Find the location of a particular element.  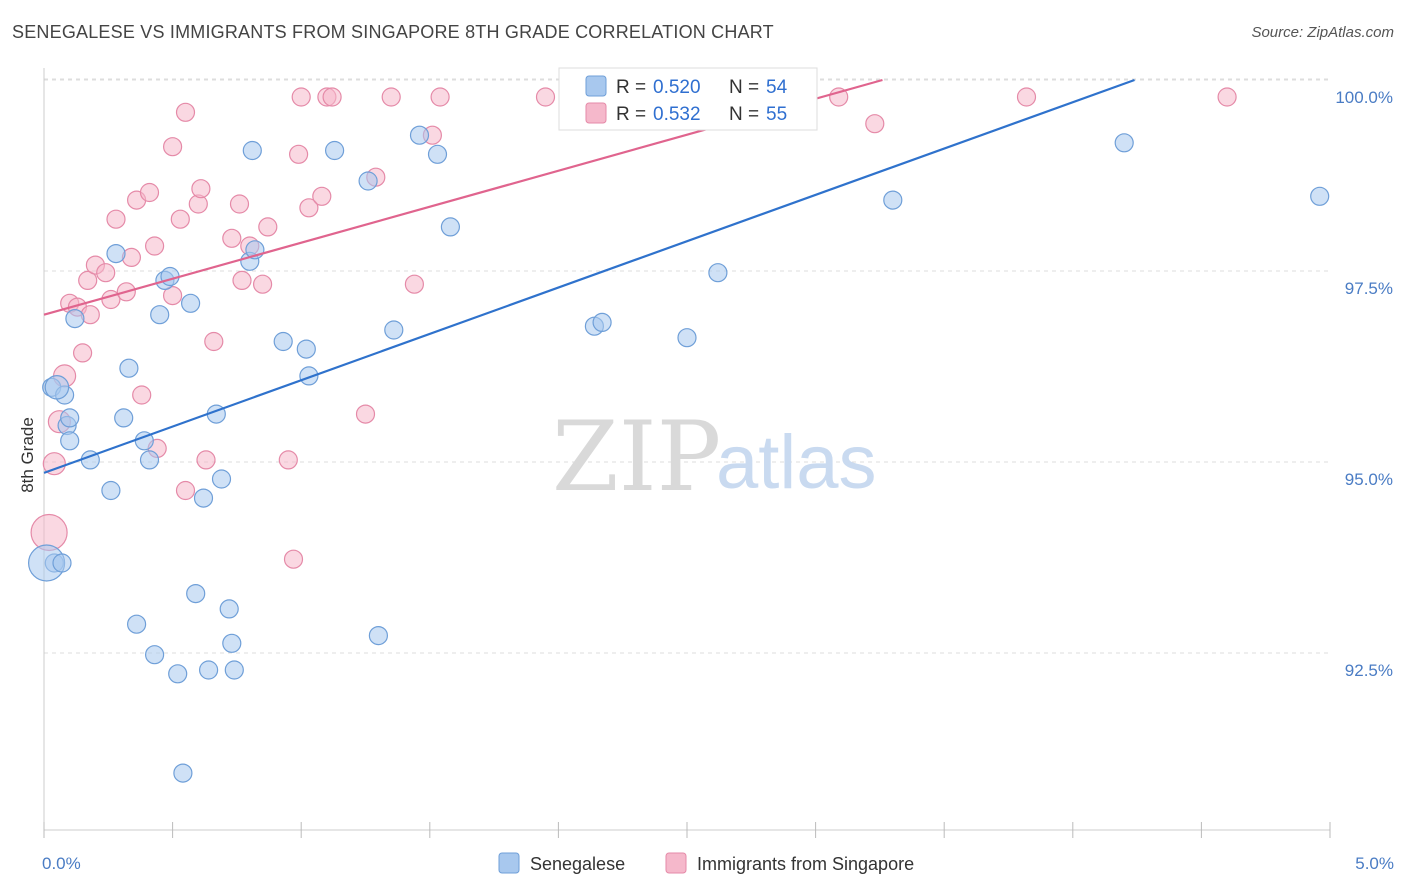

chart-source: Source: ZipAtlas.com is located at coordinates (1322, 32).